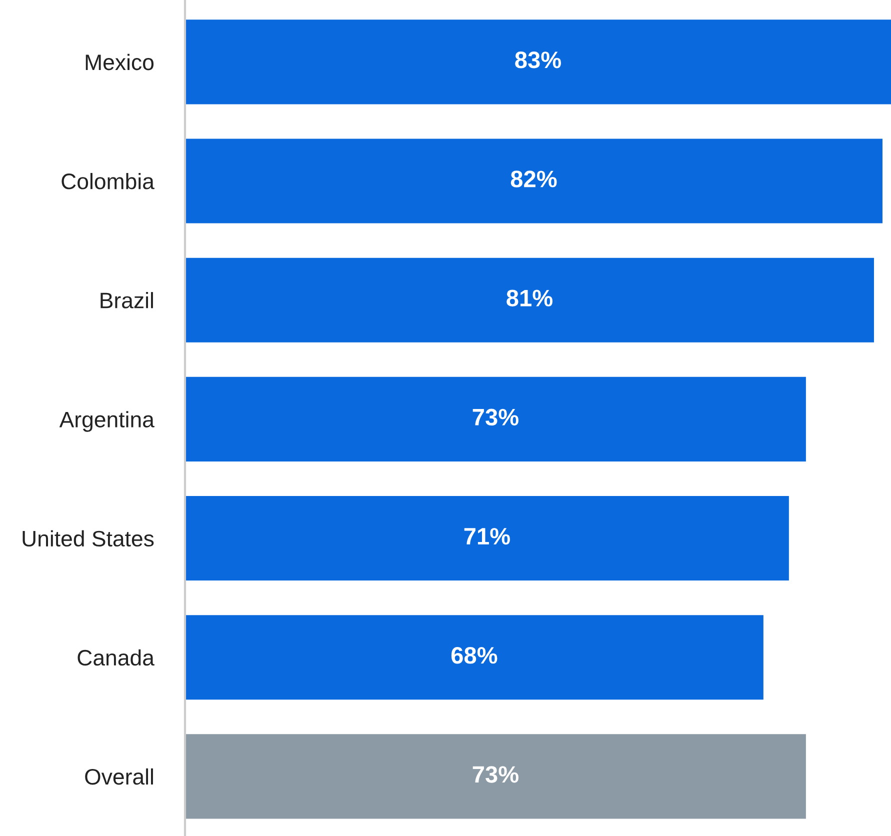 Image resolution: width=891 pixels, height=836 pixels. I want to click on y-tick-label: Mexico, so click(120, 62).